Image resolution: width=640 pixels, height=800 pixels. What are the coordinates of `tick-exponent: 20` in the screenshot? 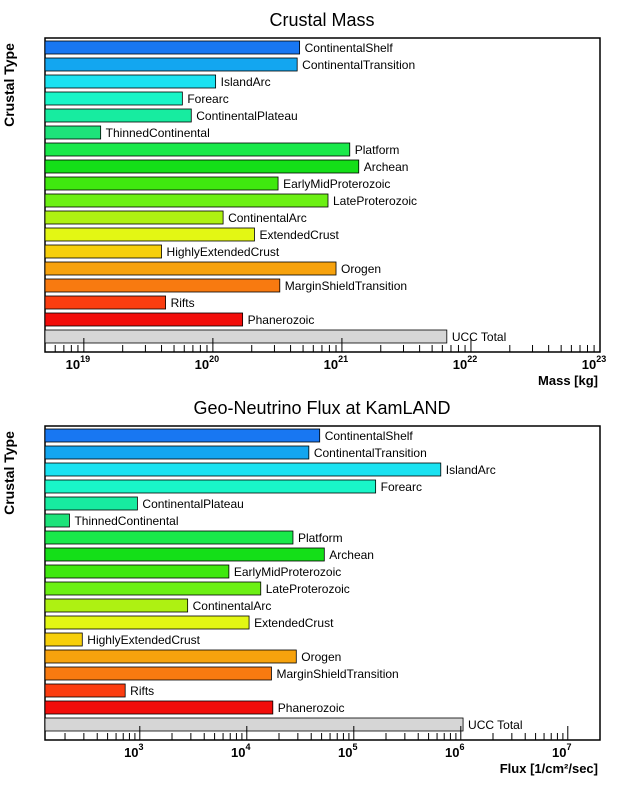 It's located at (214, 359).